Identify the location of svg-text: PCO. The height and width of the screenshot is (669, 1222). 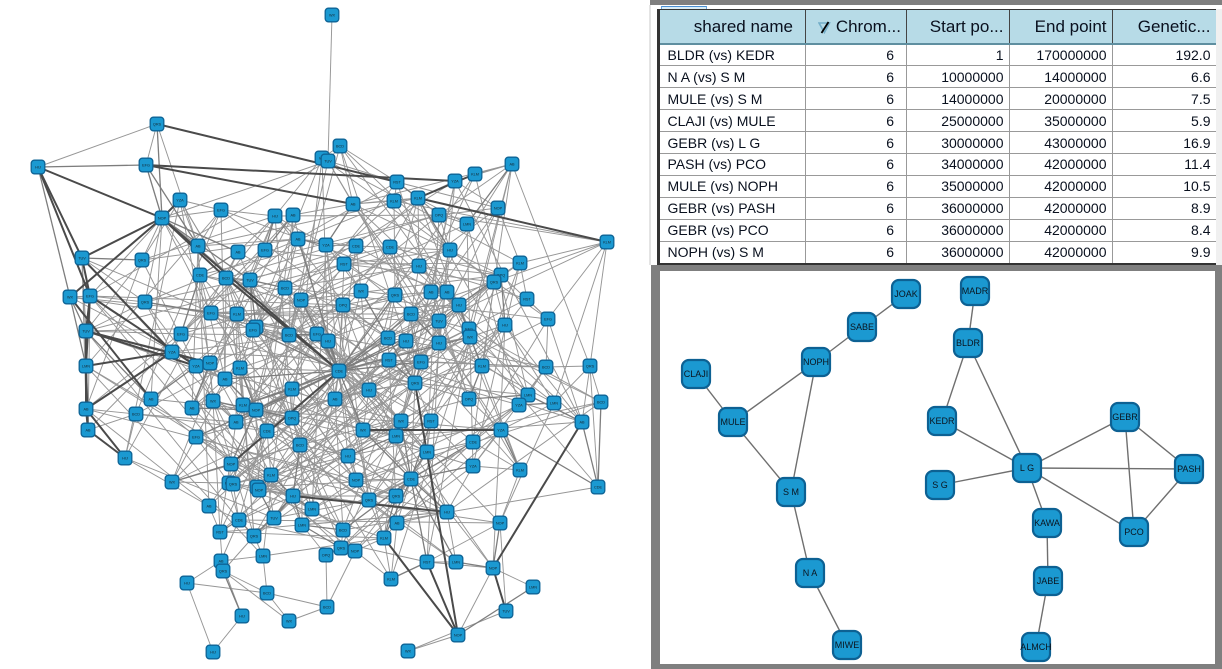
(1134, 532).